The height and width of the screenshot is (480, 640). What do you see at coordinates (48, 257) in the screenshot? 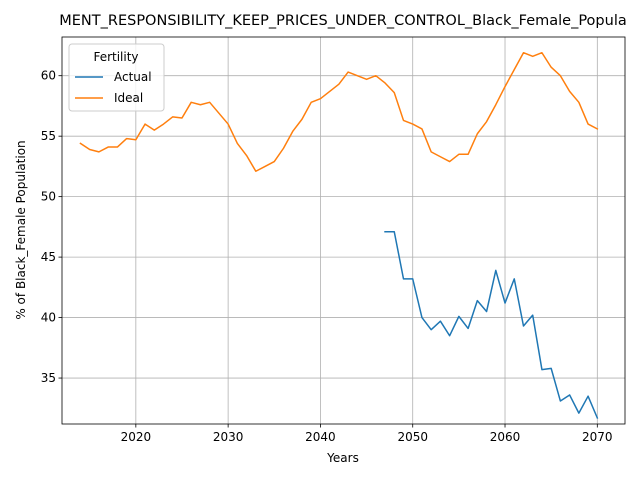
I see `y-tick-label: 45` at bounding box center [48, 257].